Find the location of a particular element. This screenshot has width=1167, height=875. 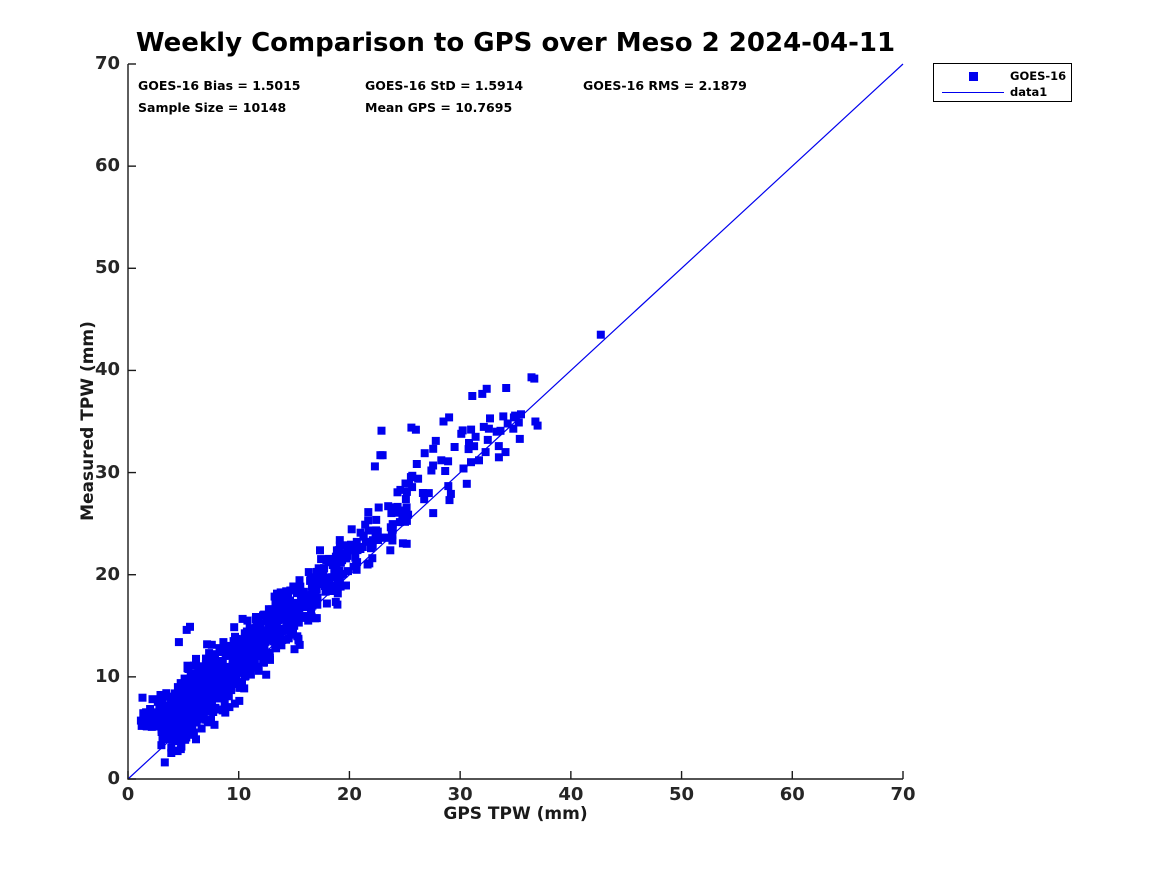

y-tick-label: 30 is located at coordinates (107, 472).